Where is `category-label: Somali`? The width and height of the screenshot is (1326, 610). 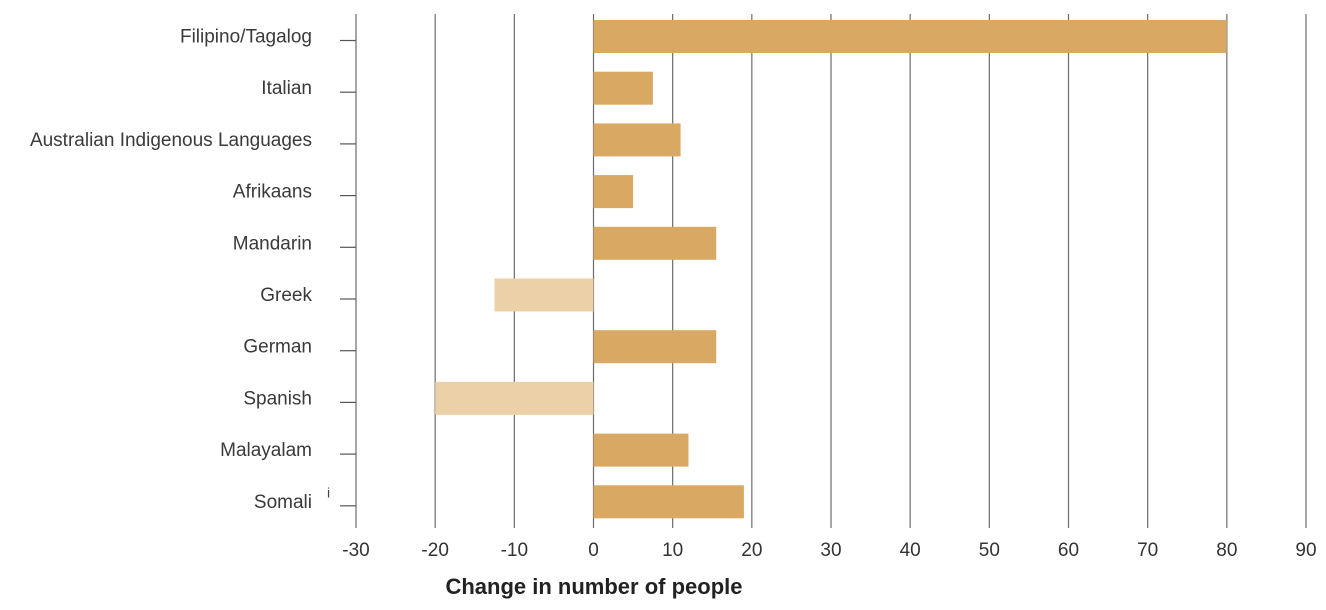 category-label: Somali is located at coordinates (283, 502).